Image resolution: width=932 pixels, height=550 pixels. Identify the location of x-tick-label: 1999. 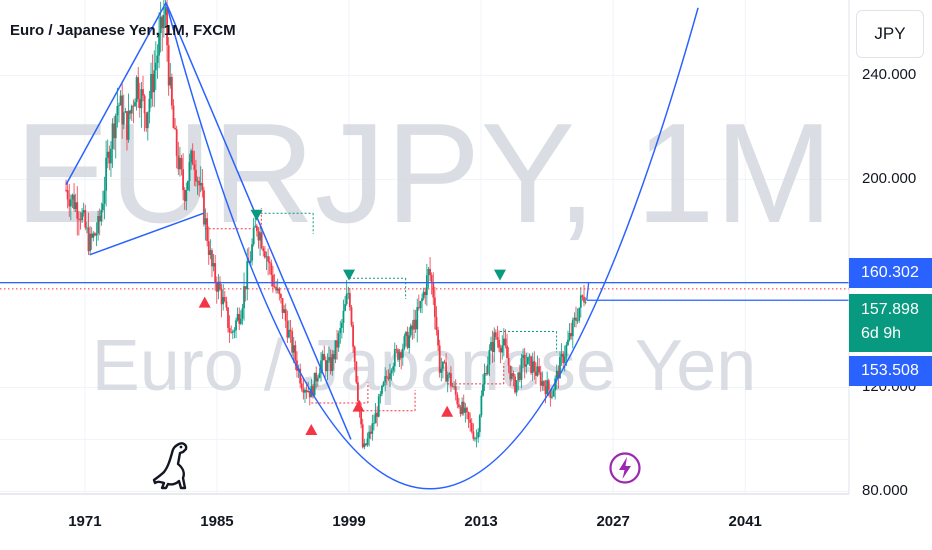
(349, 521).